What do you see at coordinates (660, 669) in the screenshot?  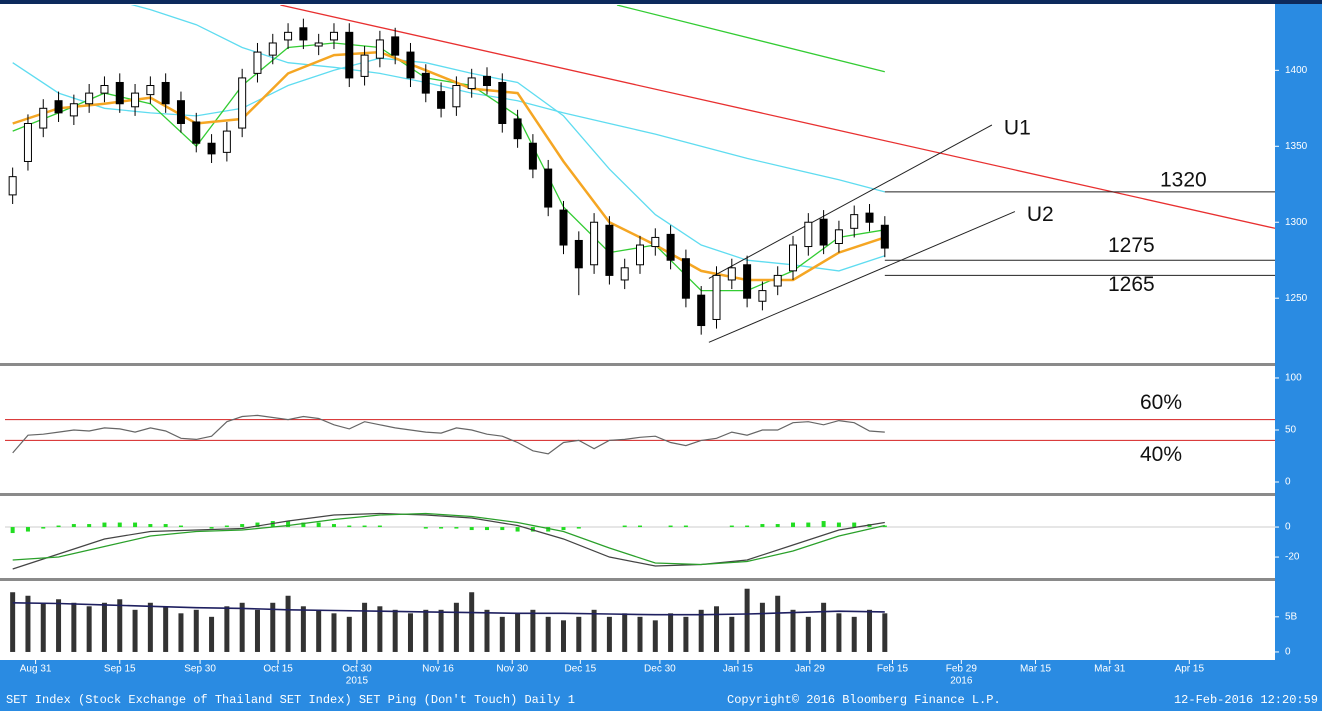 I see `x-tick-label: Dec 30` at bounding box center [660, 669].